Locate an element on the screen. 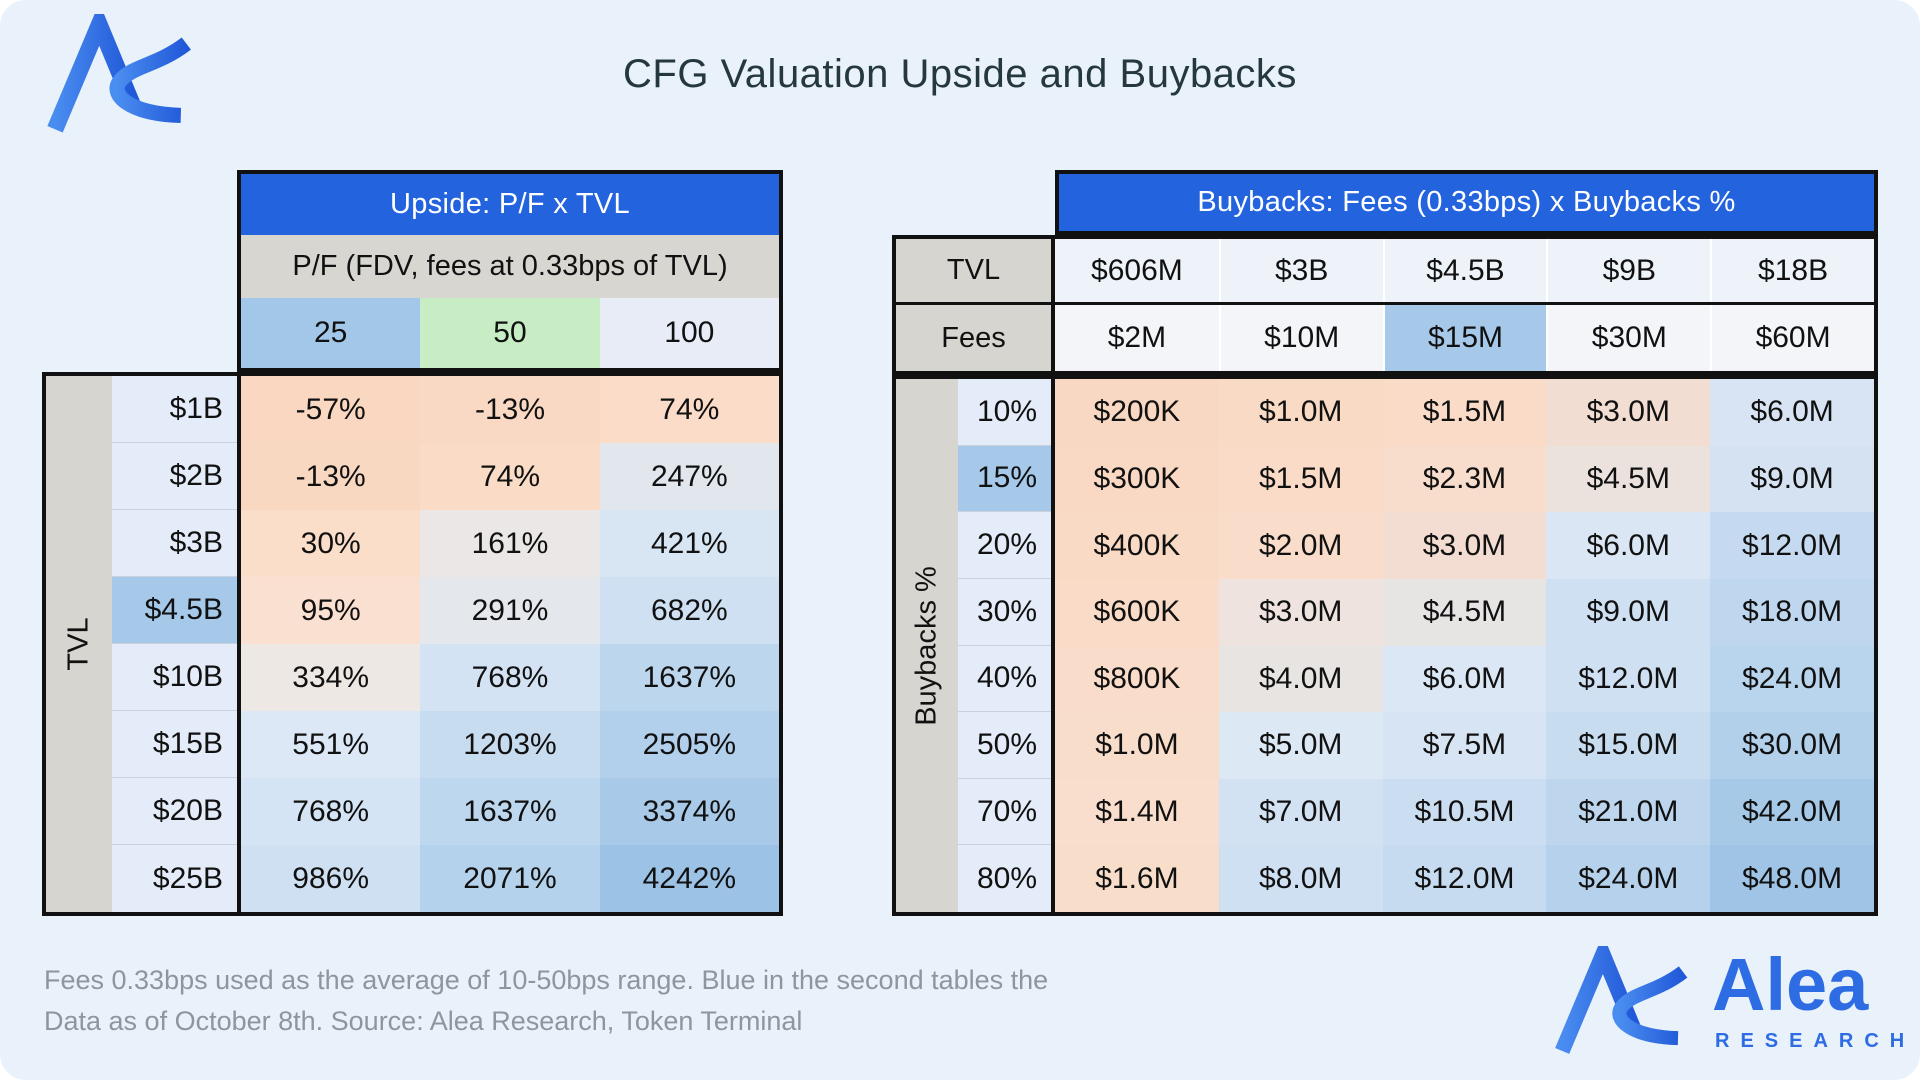 The image size is (1920, 1080). buybacks-table-cell: $300K is located at coordinates (1137, 479).